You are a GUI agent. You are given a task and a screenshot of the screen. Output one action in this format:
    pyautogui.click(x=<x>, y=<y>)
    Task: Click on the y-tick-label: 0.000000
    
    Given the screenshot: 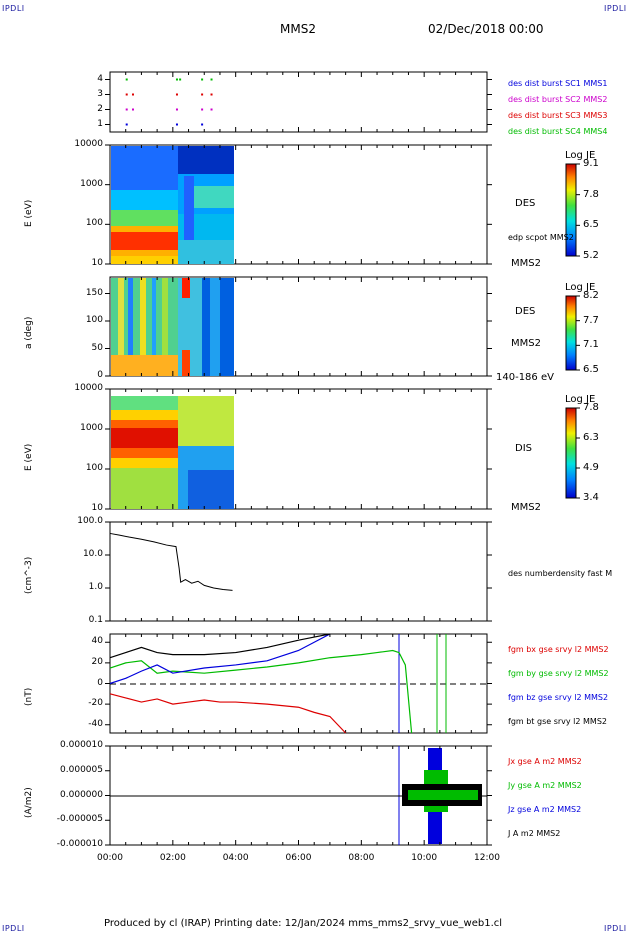 What is the action you would take?
    pyautogui.click(x=81, y=794)
    